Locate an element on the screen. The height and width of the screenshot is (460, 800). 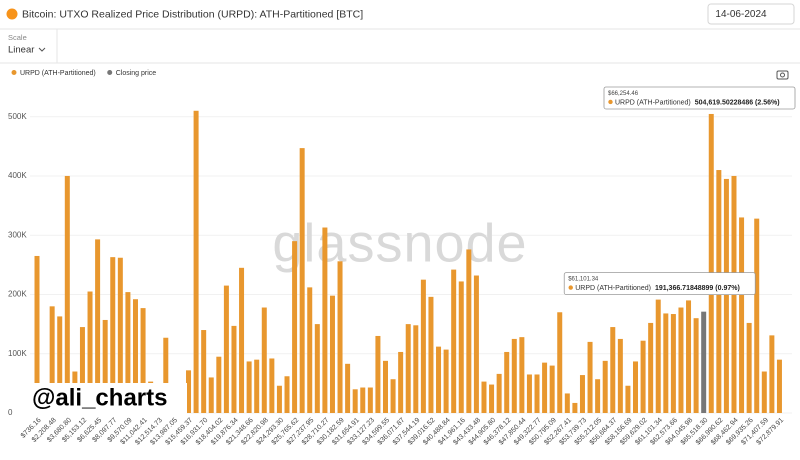
scale-dropdown: Linear is located at coordinates (21, 50).